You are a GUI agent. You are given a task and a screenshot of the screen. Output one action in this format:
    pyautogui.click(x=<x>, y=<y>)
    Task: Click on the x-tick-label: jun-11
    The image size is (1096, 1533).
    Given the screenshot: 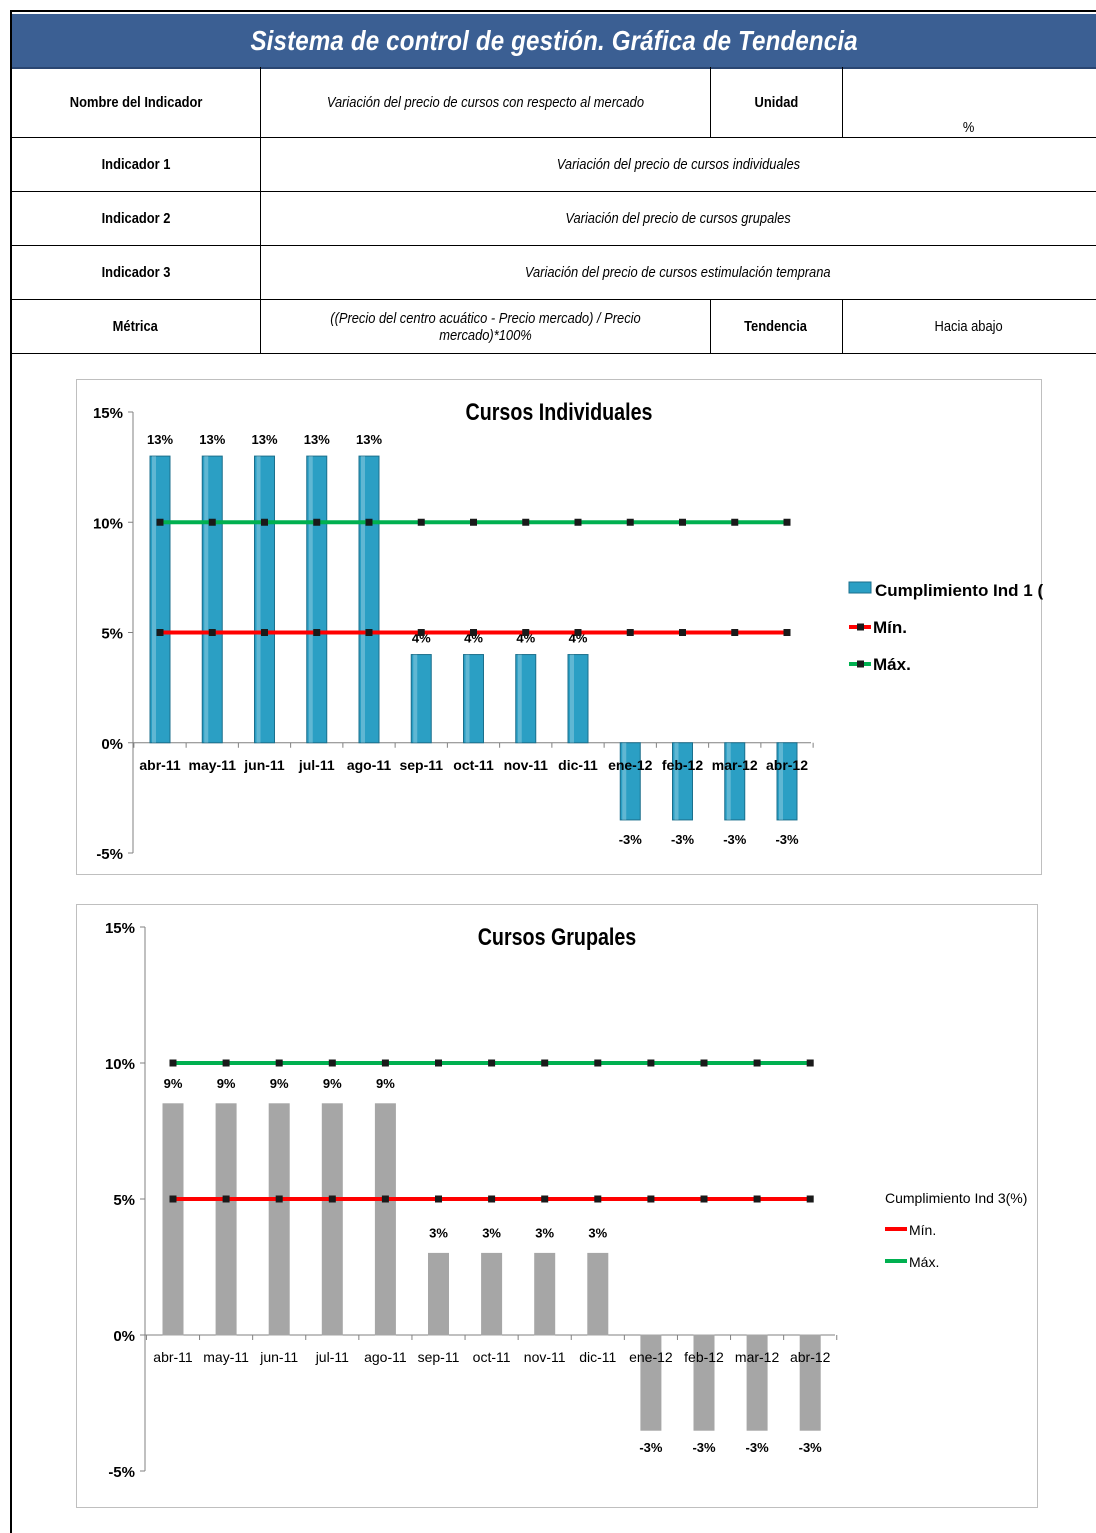 What is the action you would take?
    pyautogui.click(x=264, y=765)
    